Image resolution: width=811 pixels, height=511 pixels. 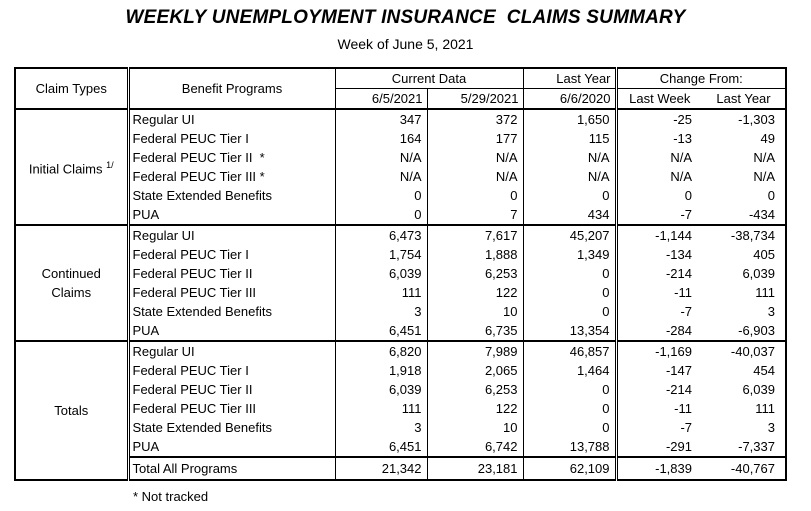 What do you see at coordinates (658, 234) in the screenshot?
I see `value-cell: -1,144` at bounding box center [658, 234].